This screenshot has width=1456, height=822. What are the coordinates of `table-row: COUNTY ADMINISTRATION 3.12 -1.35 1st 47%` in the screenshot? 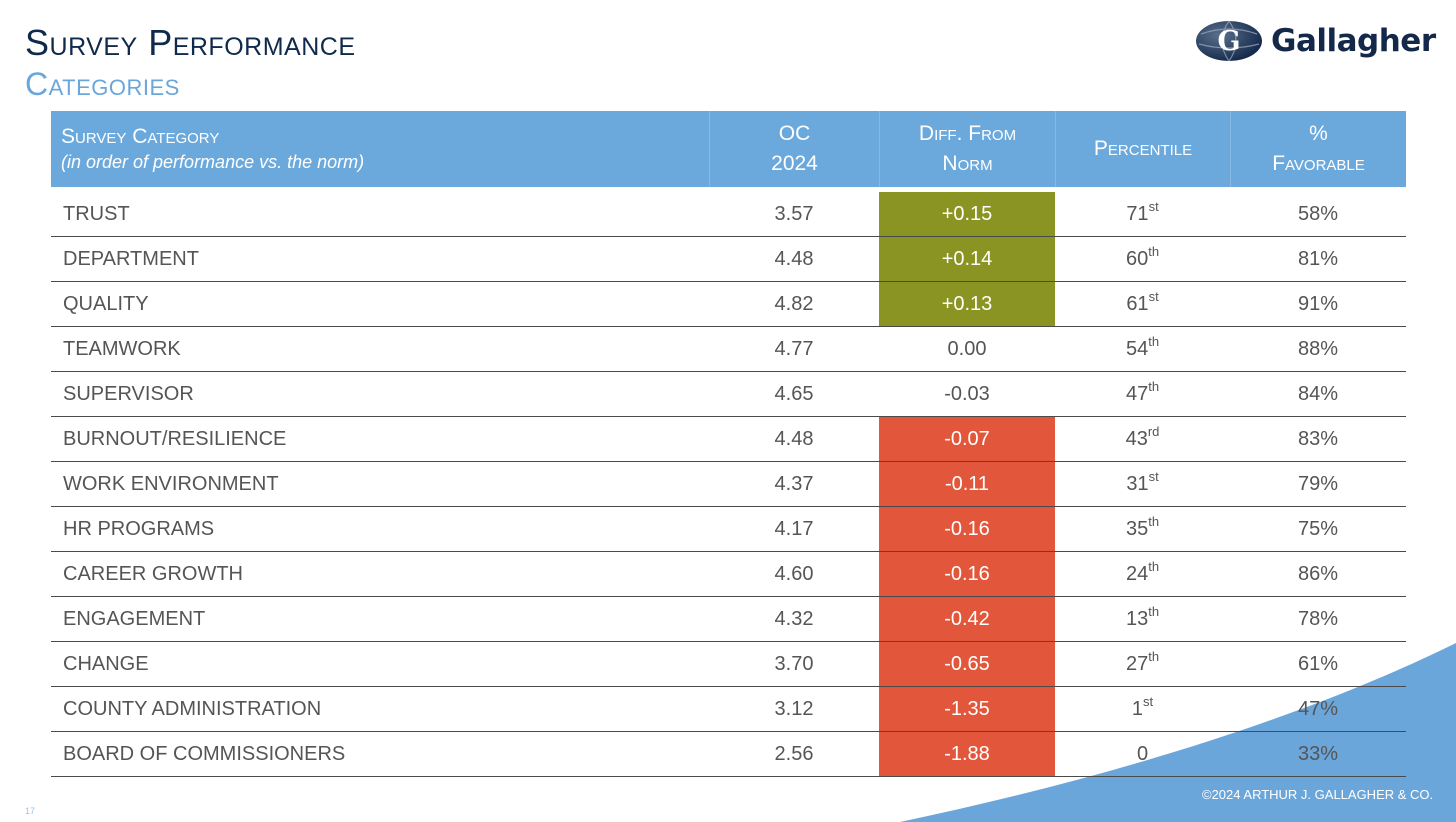 It's located at (728, 709).